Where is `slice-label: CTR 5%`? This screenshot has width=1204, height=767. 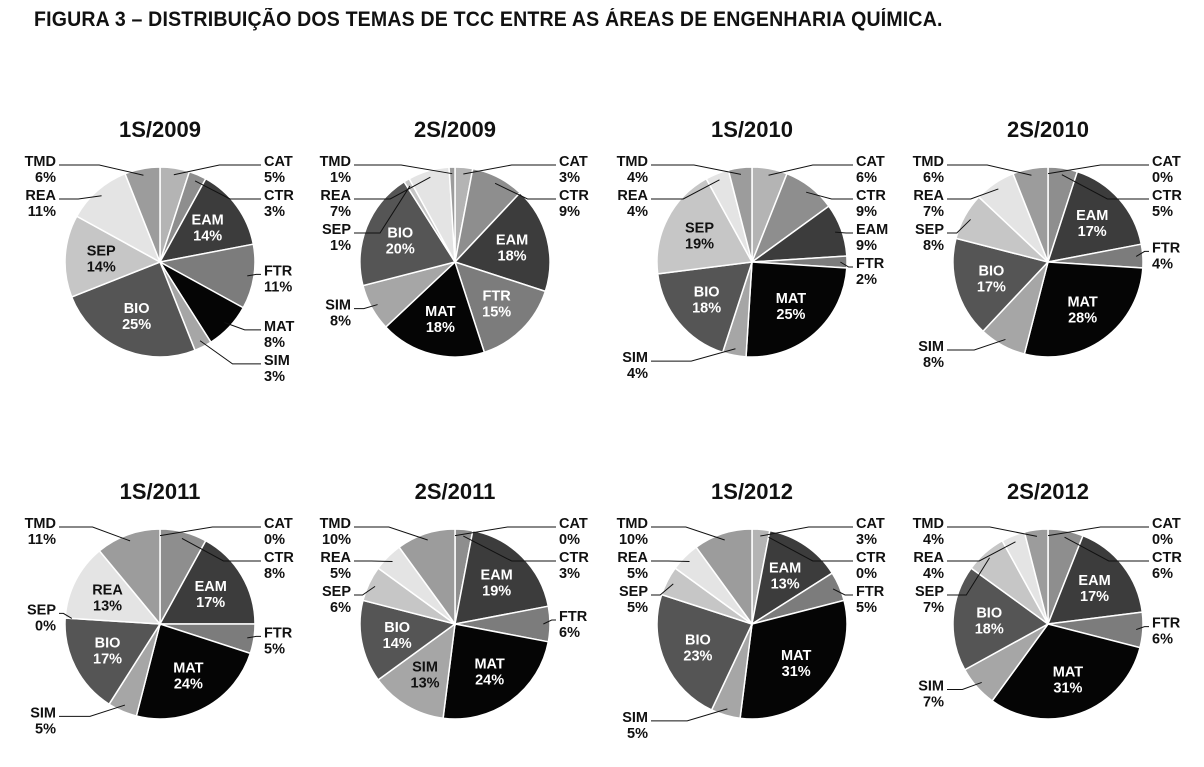
slice-label: CTR 5% is located at coordinates (1167, 204).